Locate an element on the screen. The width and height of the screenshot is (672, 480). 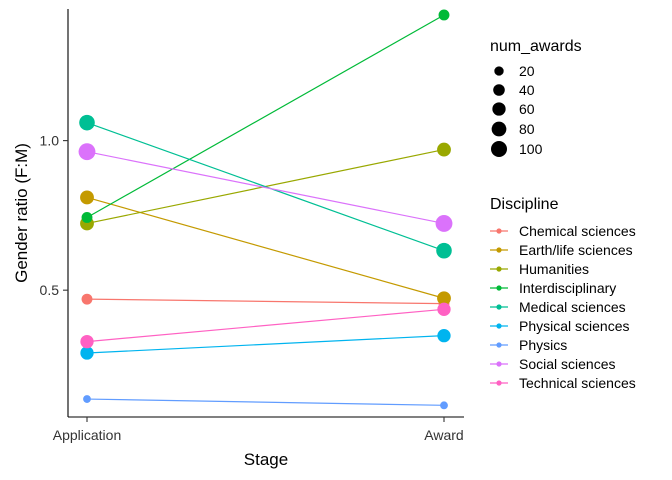
size-legend-title: num_awards is located at coordinates (536, 46).